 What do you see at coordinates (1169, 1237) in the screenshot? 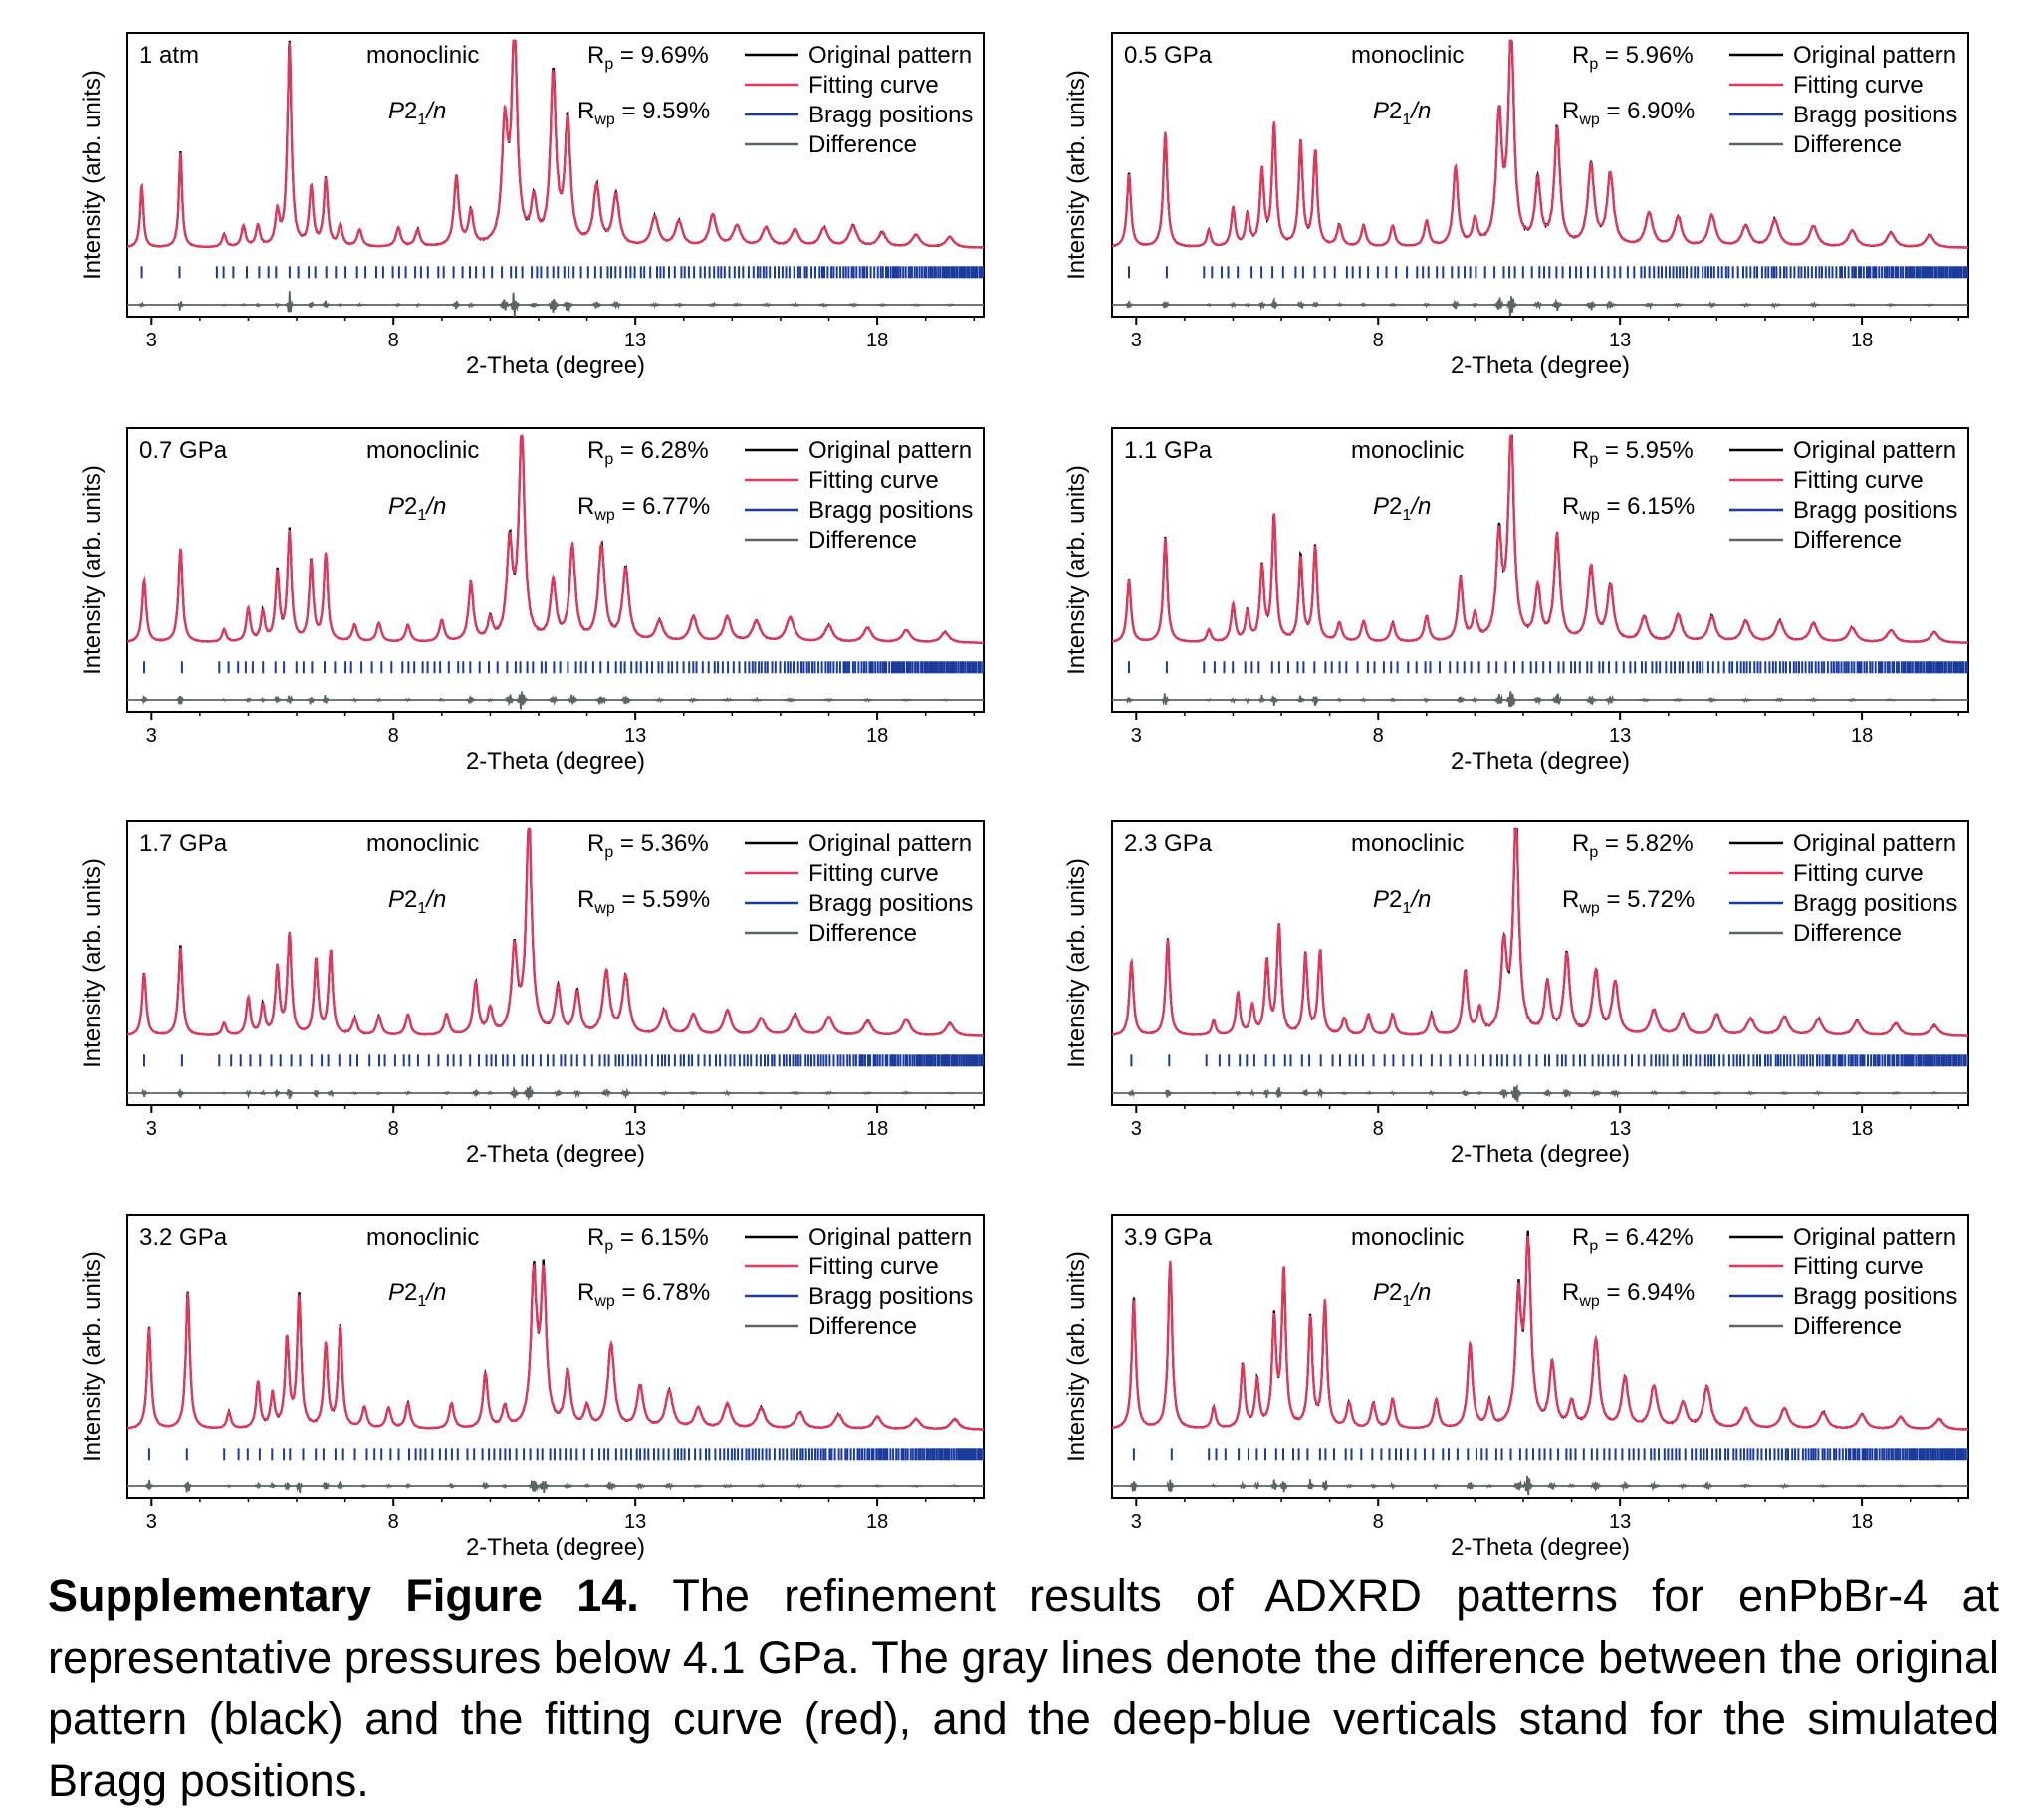
I see `pressure-label: 3.9 GPa` at bounding box center [1169, 1237].